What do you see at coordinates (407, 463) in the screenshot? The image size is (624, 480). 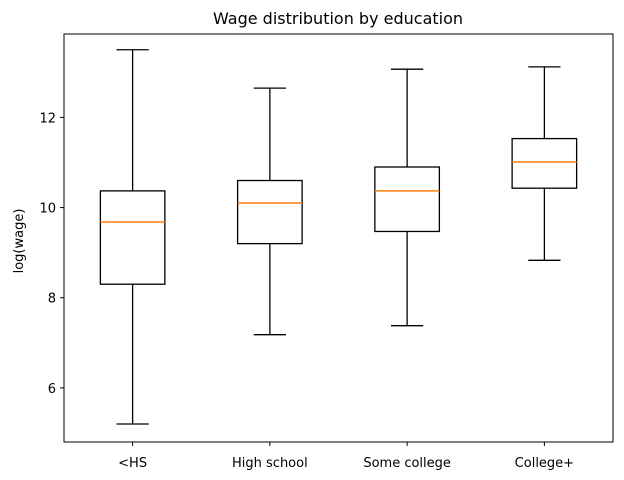 I see `x-tick-label: Some college` at bounding box center [407, 463].